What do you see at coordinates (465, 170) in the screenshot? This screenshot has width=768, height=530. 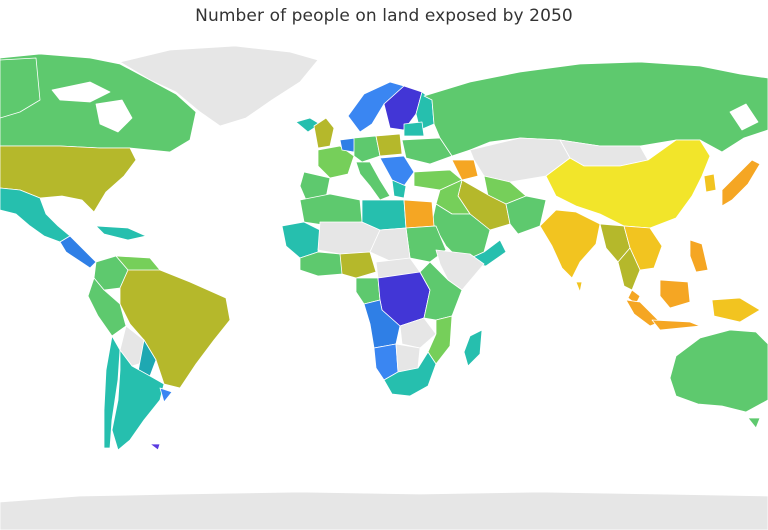 I see `region-caucasus` at bounding box center [465, 170].